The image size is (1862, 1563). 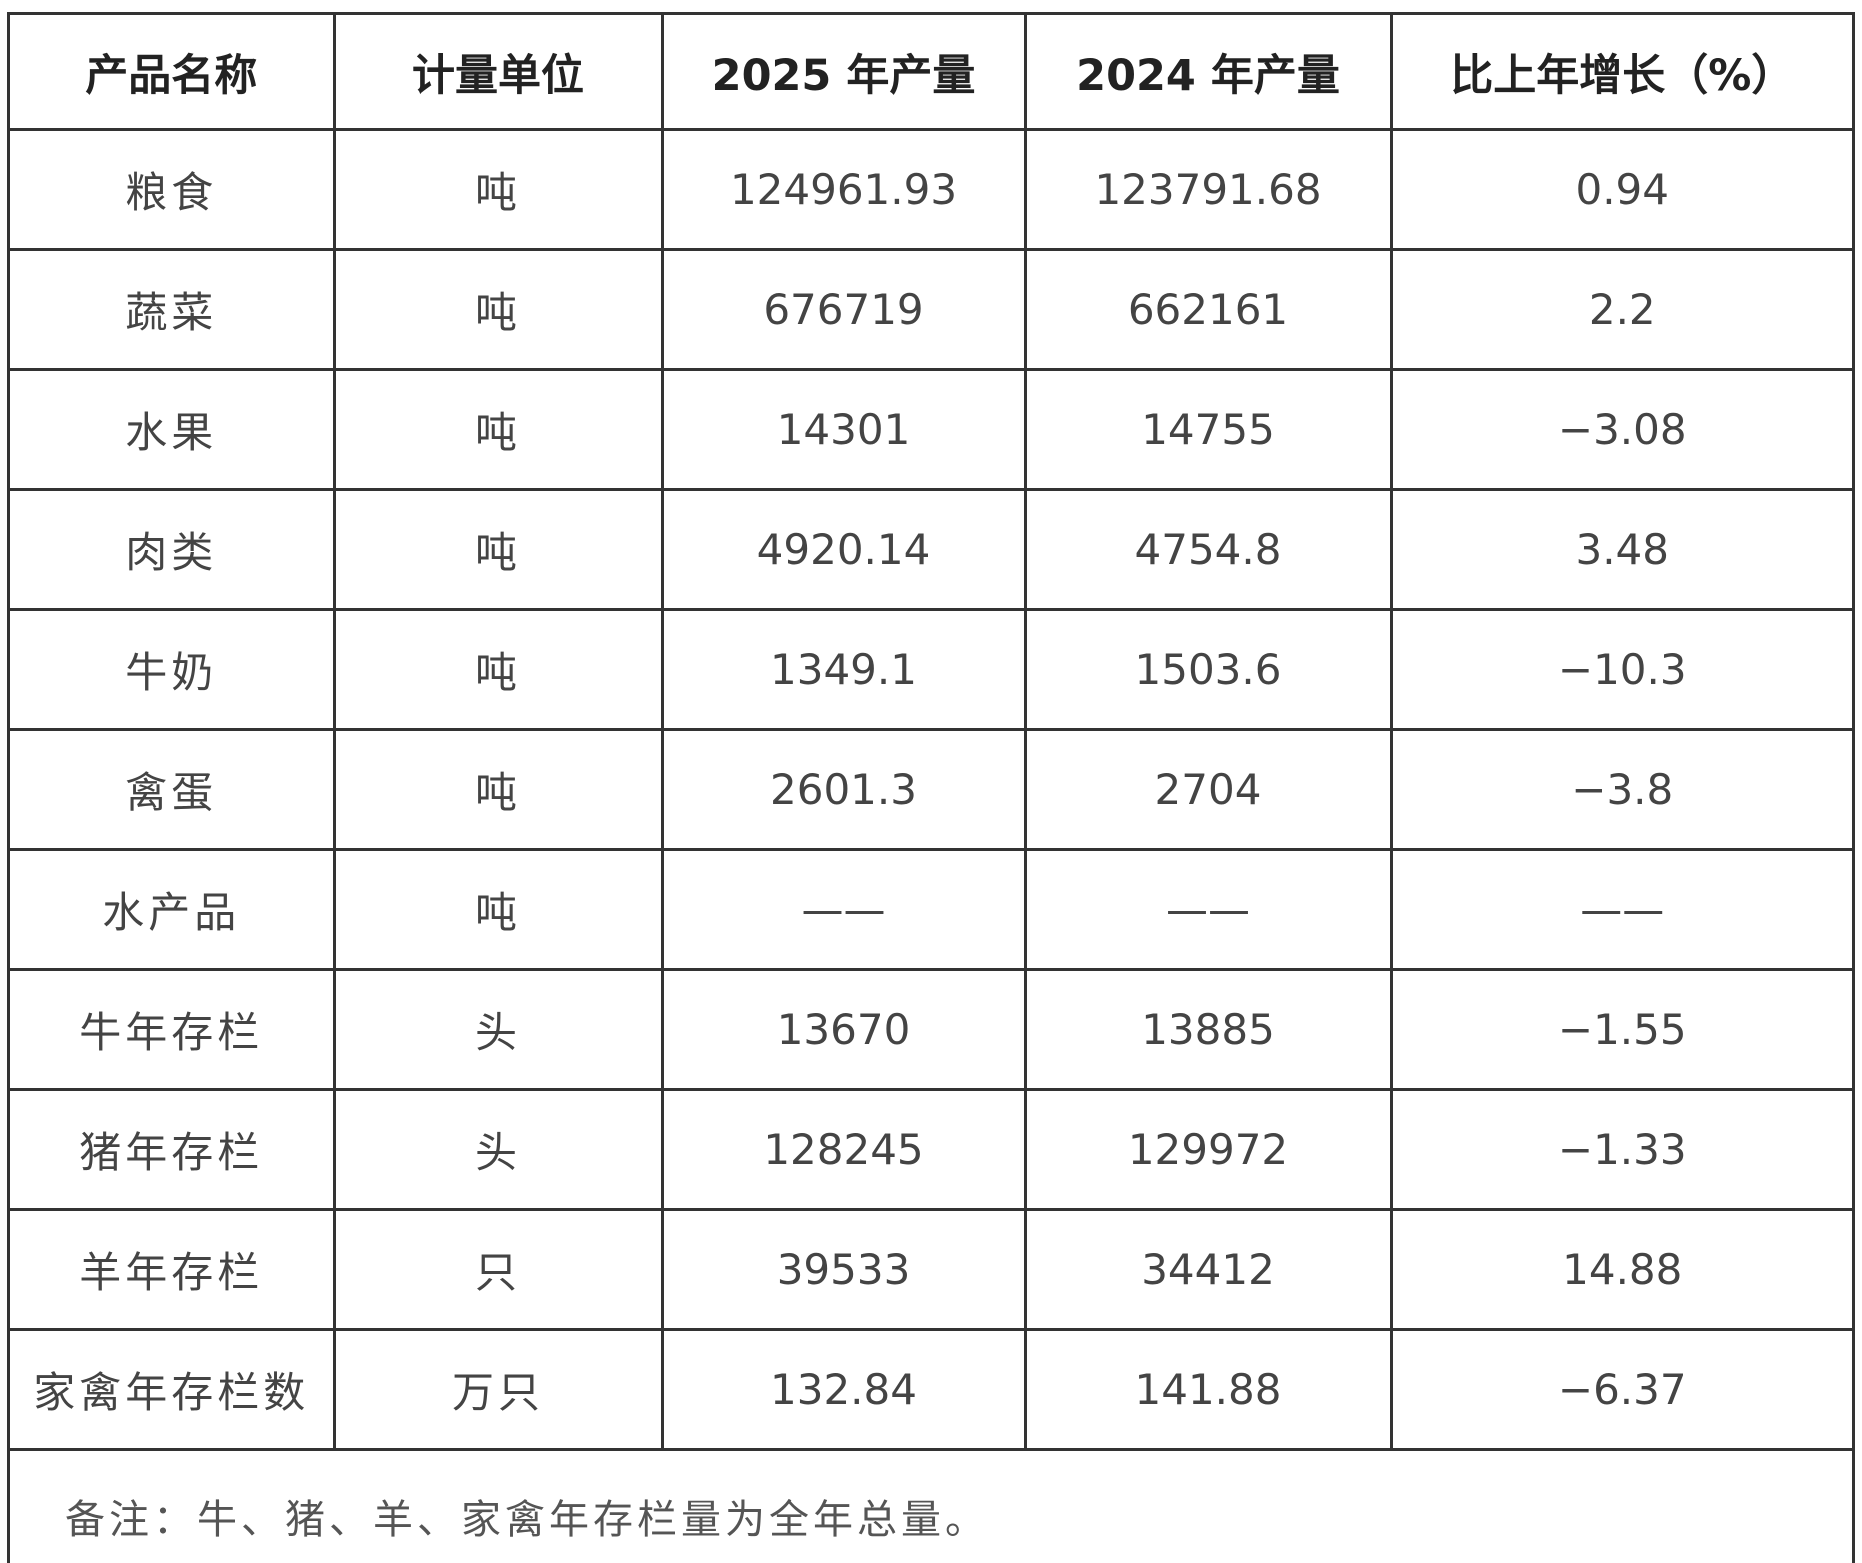 What do you see at coordinates (173, 309) in the screenshot?
I see `product-name: 蔬菜` at bounding box center [173, 309].